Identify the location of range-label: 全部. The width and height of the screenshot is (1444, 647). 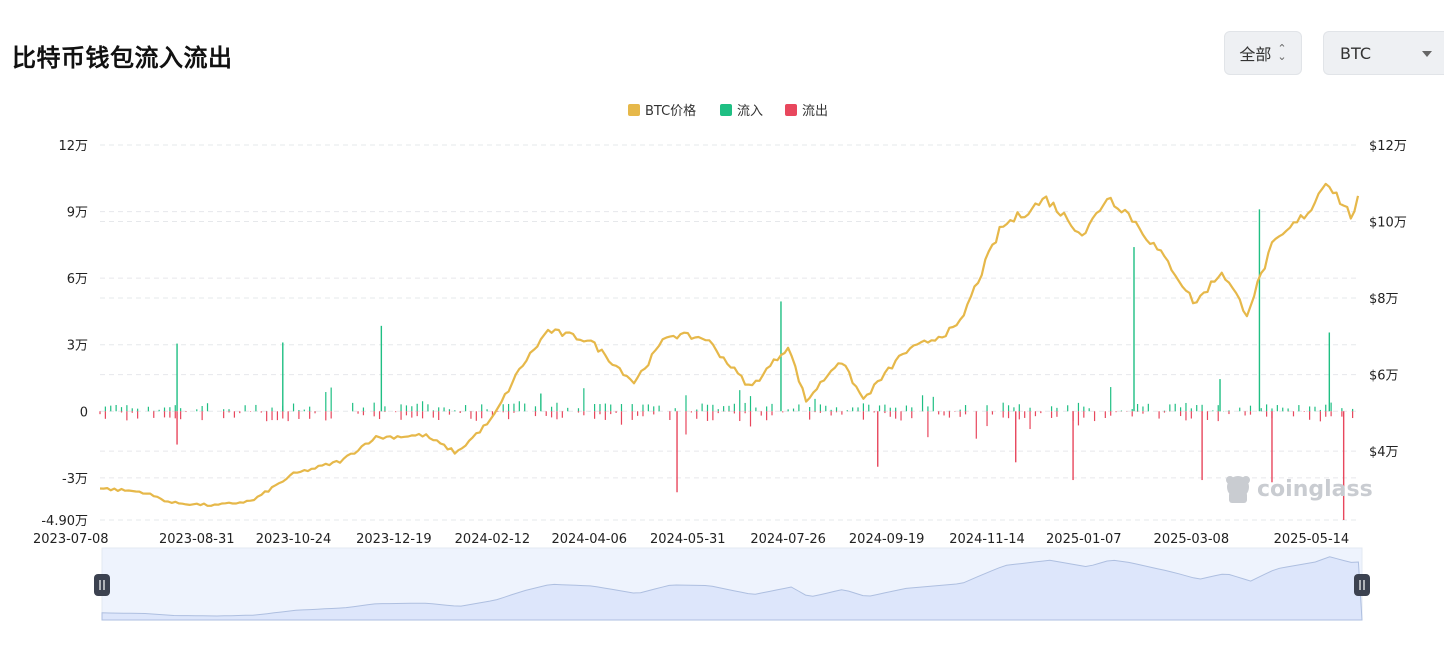
(1255, 54).